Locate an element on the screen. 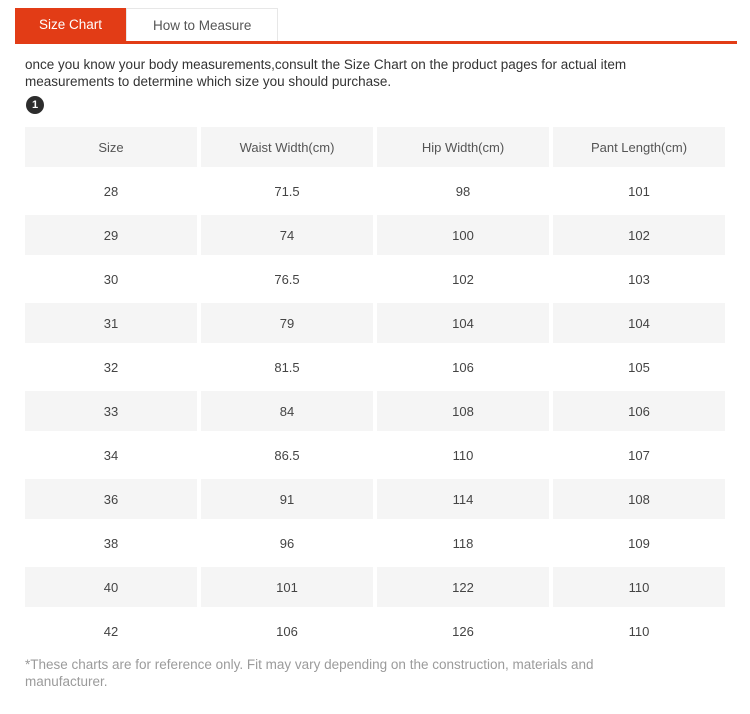 This screenshot has width=750, height=714. table-row: 29 74 100 102 is located at coordinates (375, 235).